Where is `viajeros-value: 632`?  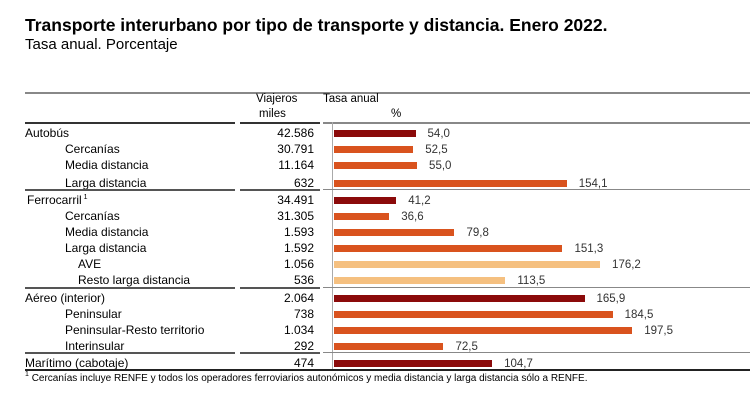
viajeros-value: 632 is located at coordinates (303, 183).